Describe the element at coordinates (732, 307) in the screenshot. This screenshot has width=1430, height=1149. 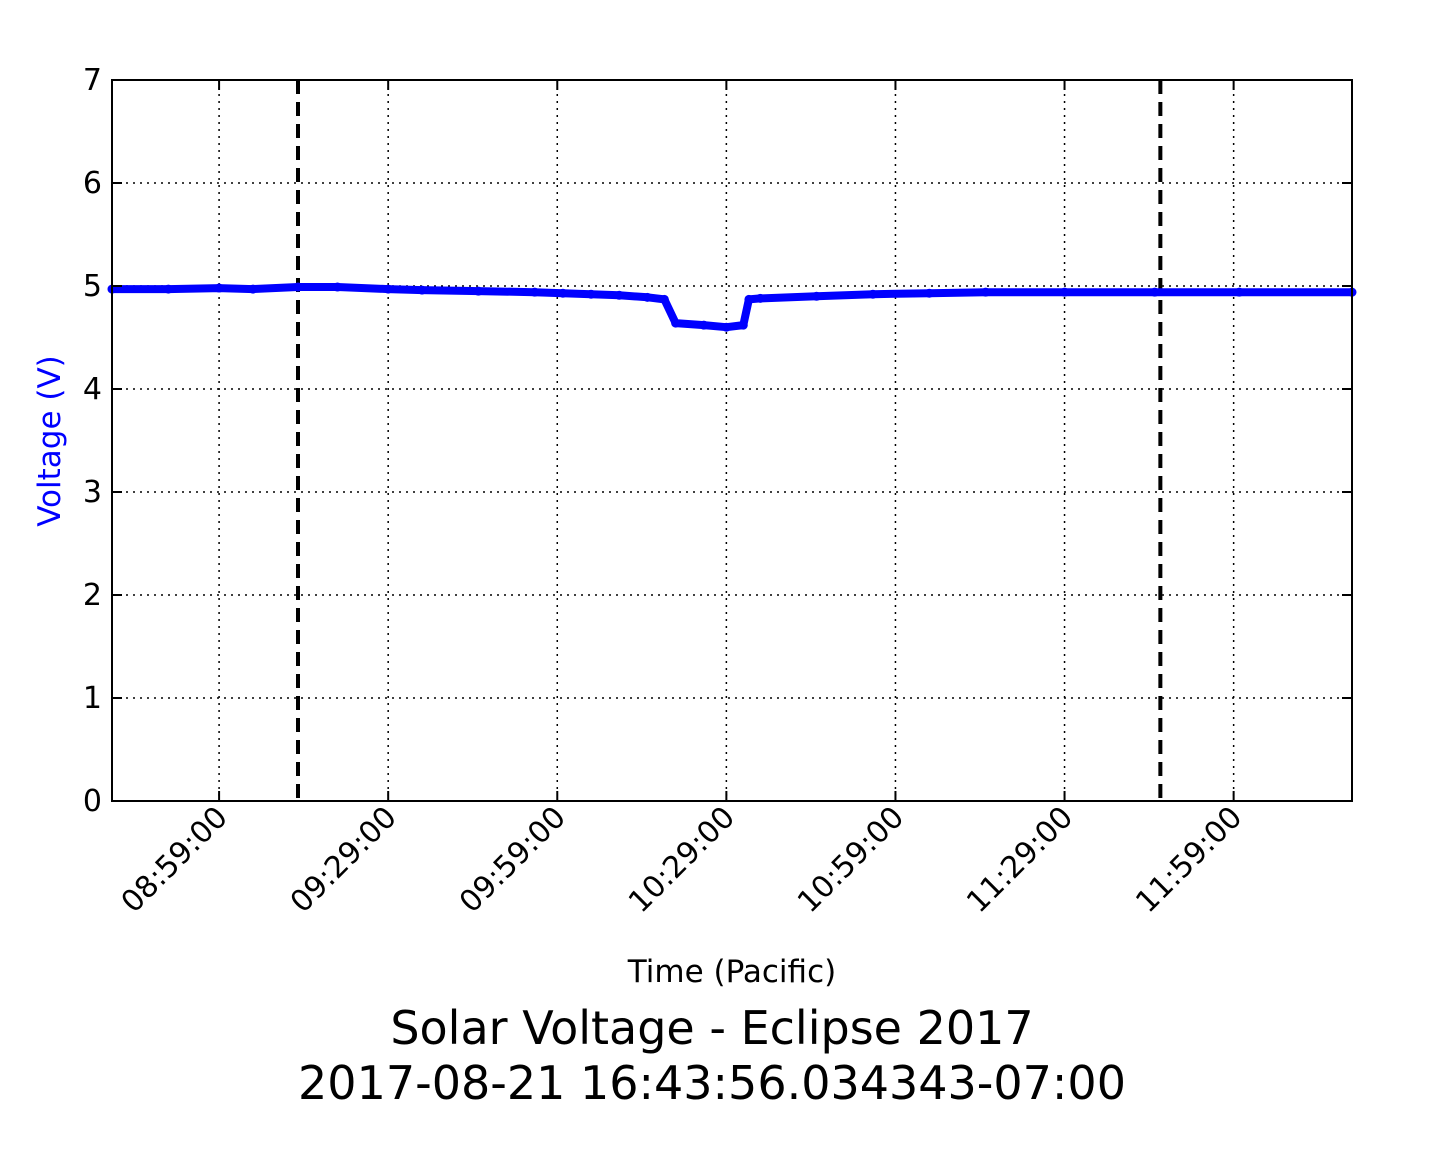
I see `series-layer` at that location.